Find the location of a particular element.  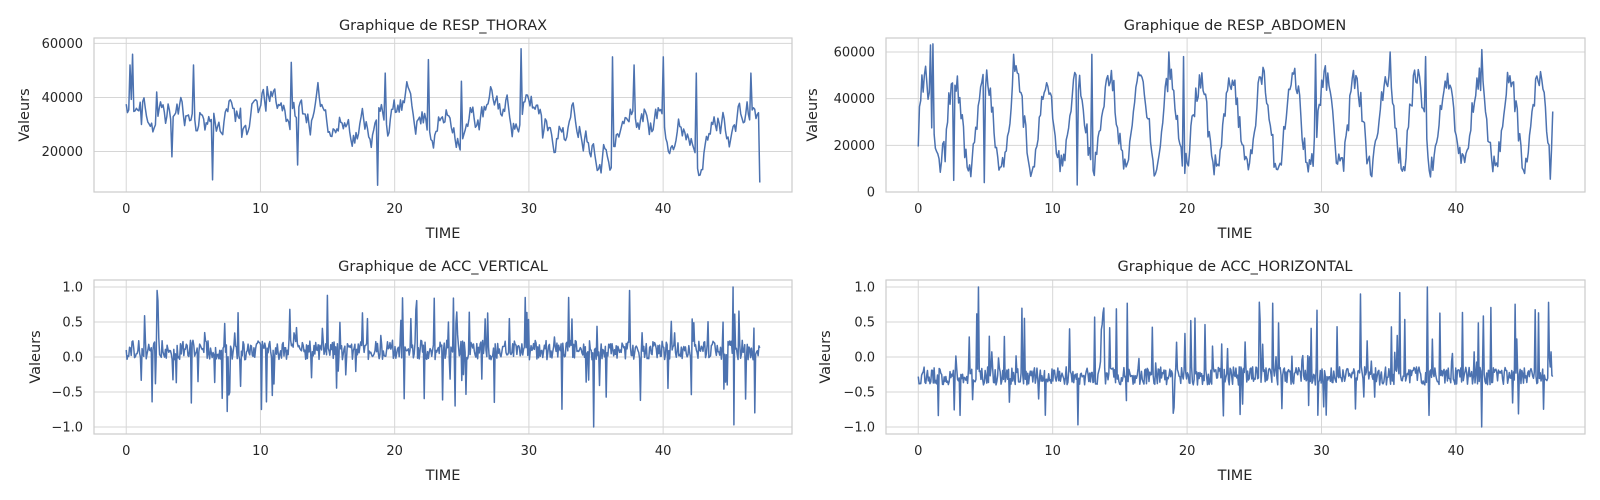

panel-title: Graphique de ACC_VERTICAL is located at coordinates (443, 267).